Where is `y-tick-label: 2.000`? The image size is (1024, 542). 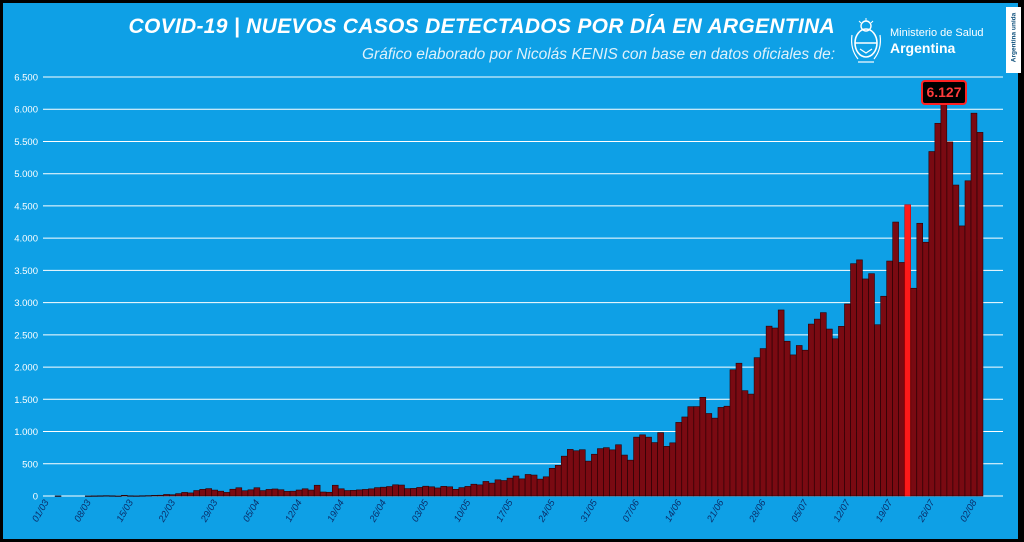 y-tick-label: 2.000 is located at coordinates (26, 368).